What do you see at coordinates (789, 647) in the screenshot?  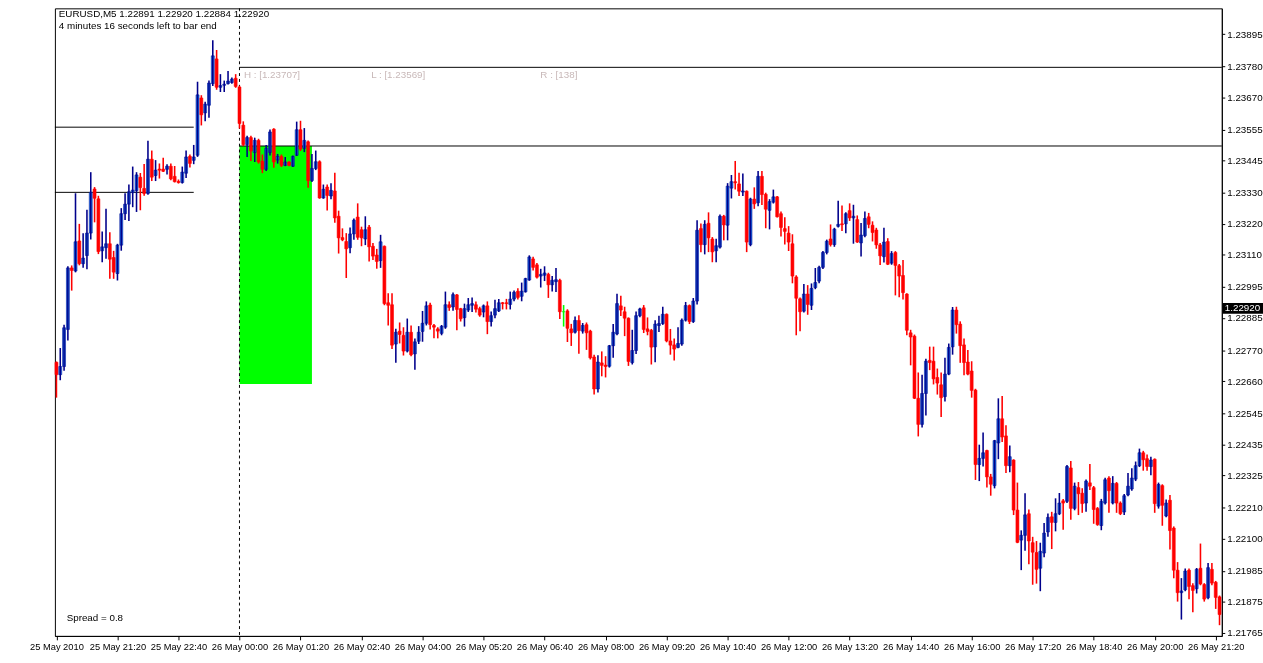 I see `x-tick-label: 26 May 12:00` at bounding box center [789, 647].